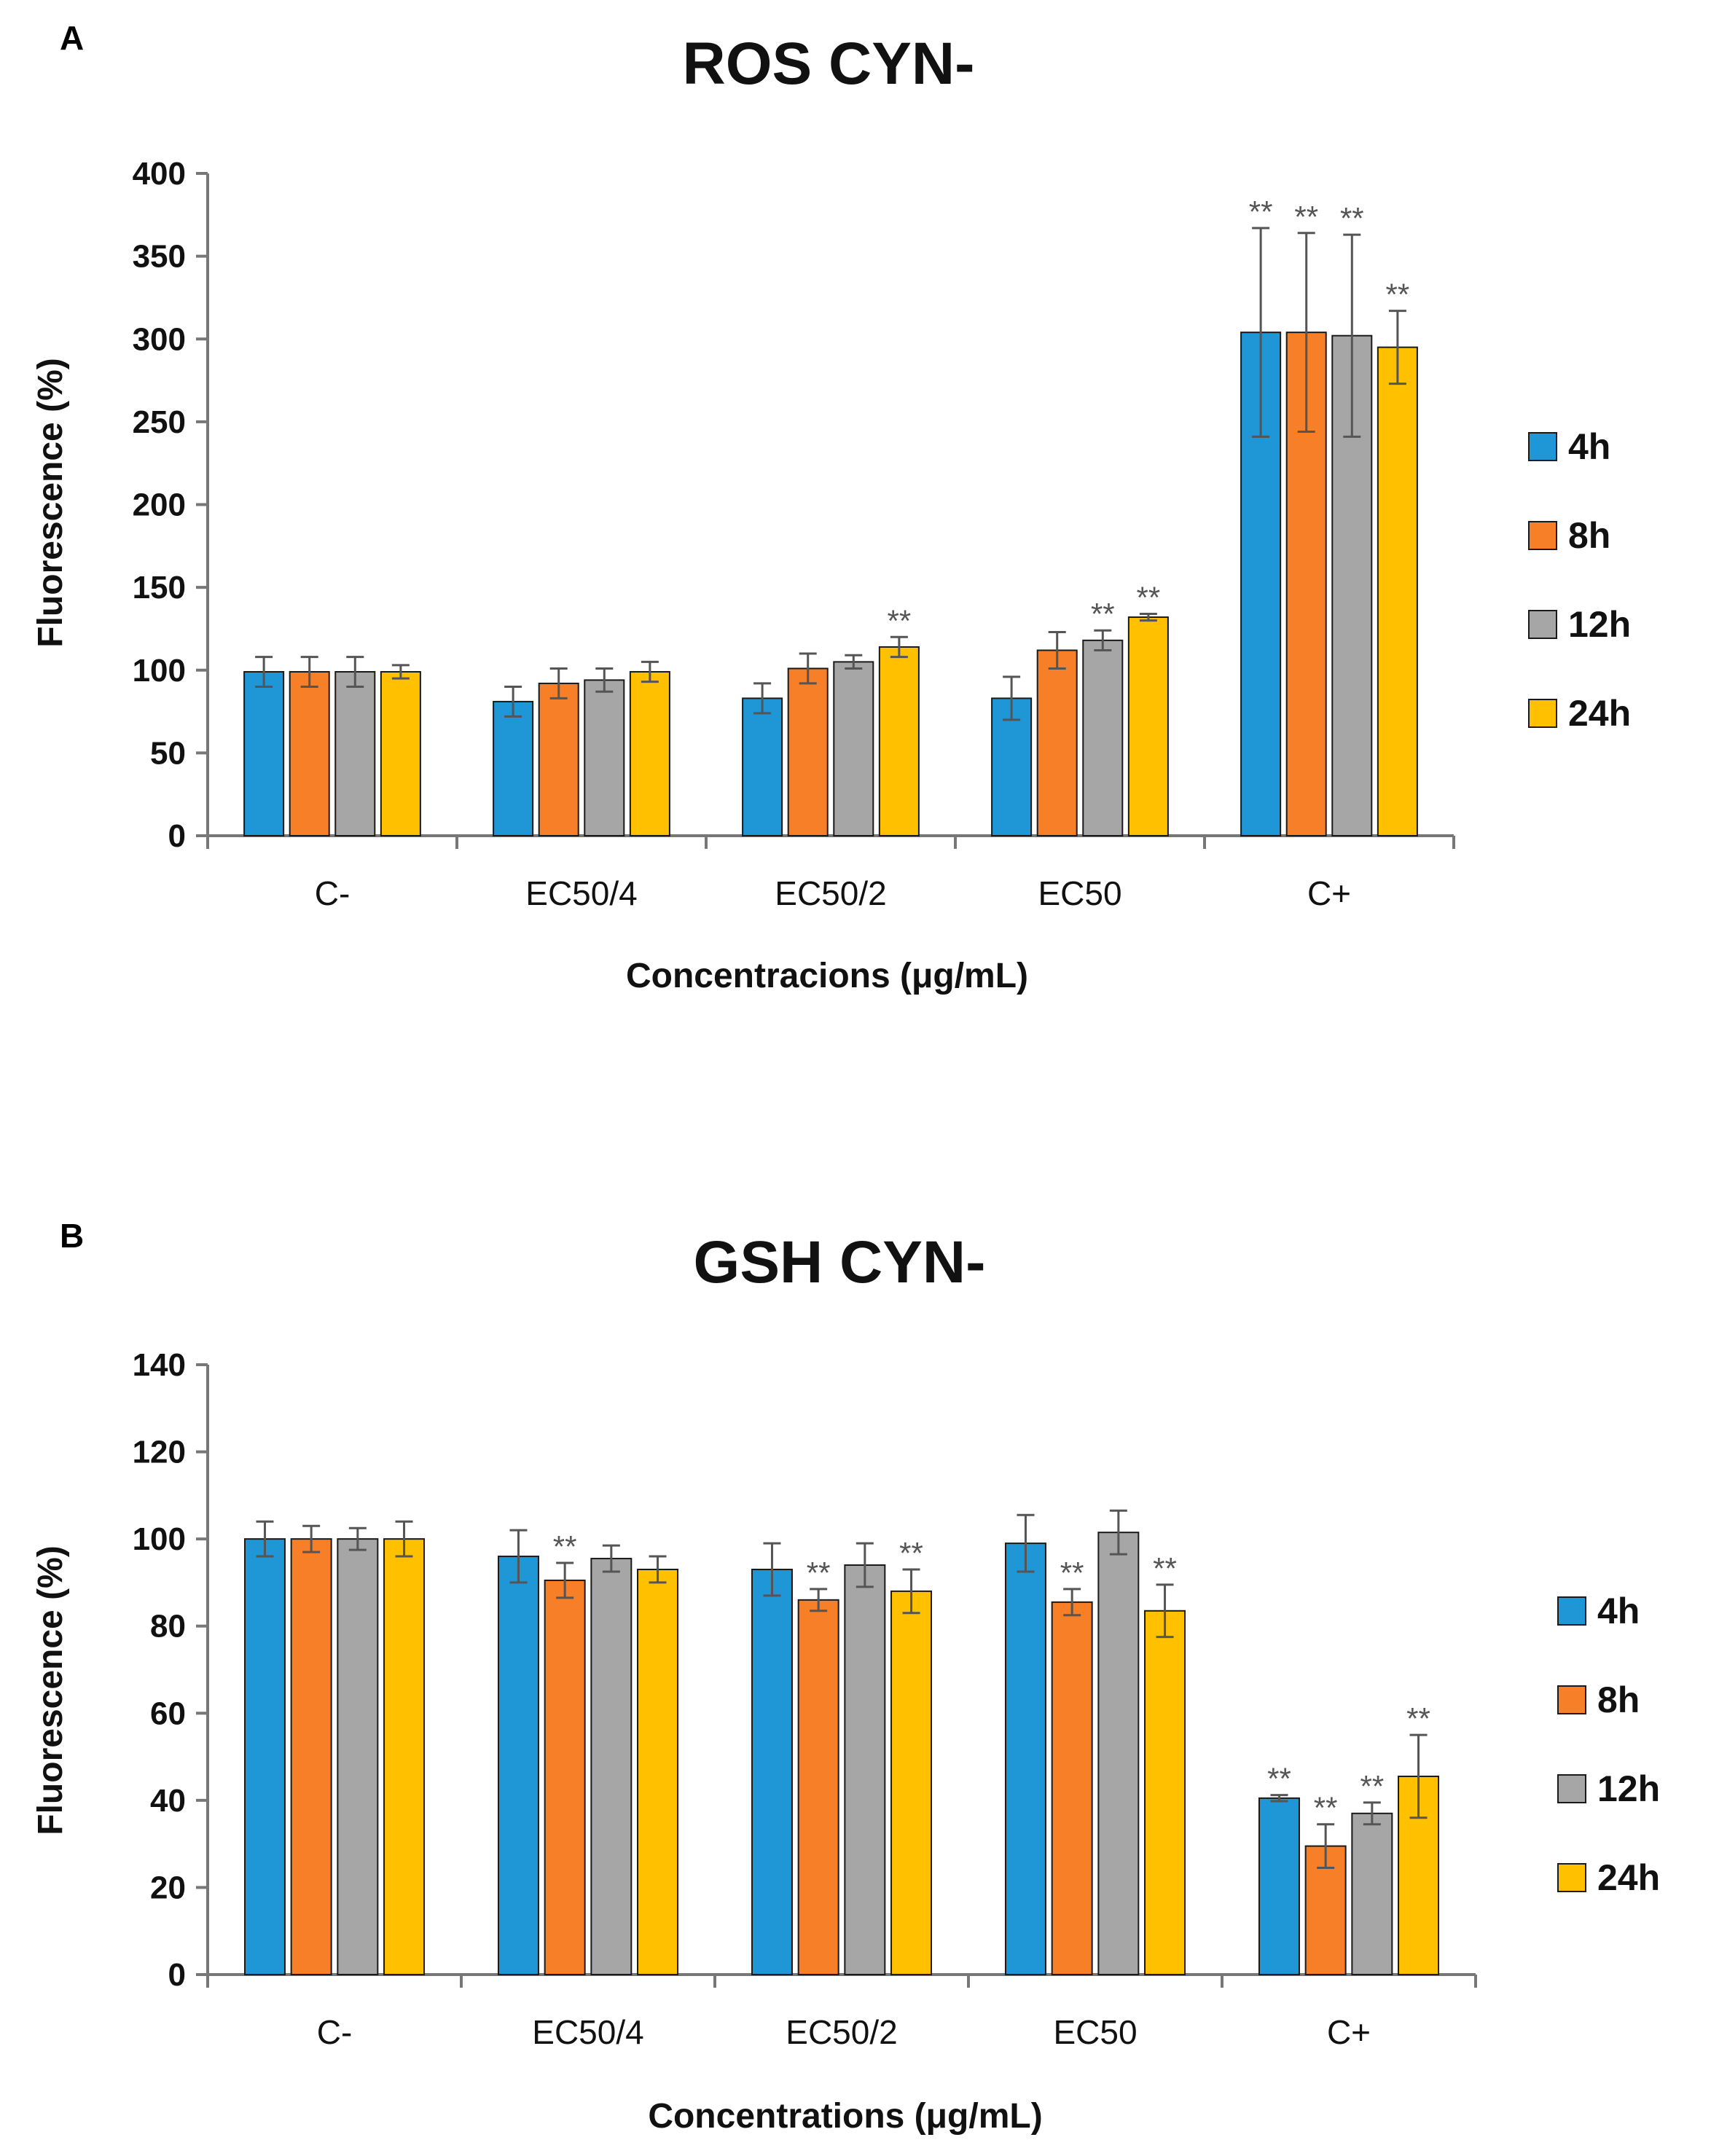 The width and height of the screenshot is (1711, 2156). What do you see at coordinates (829, 64) in the screenshot?
I see `panel-a-title: ROS CYN-` at bounding box center [829, 64].